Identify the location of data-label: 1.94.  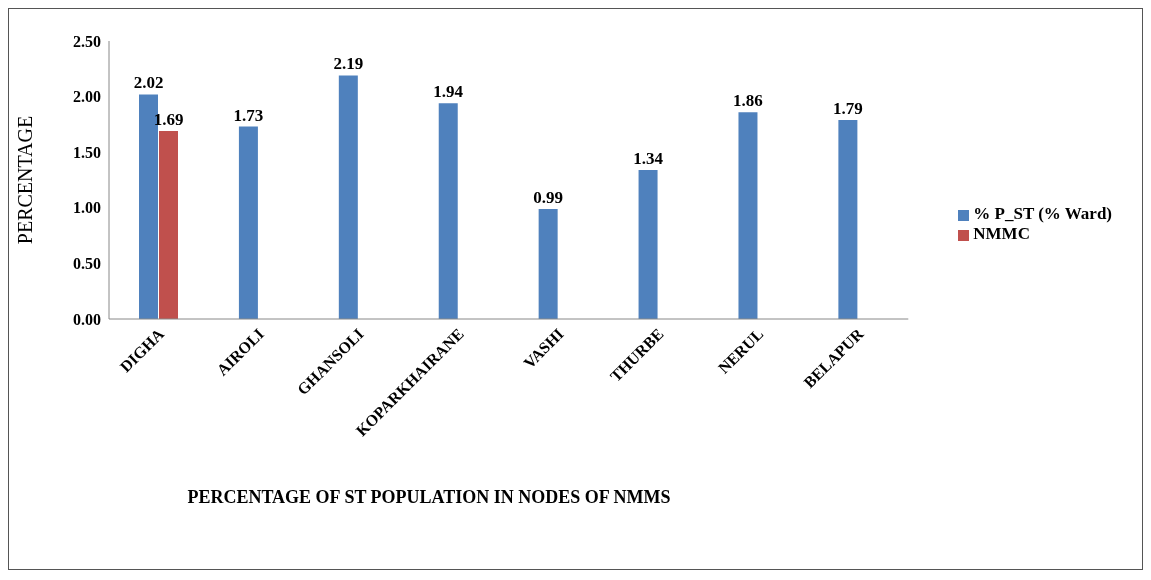
(448, 92).